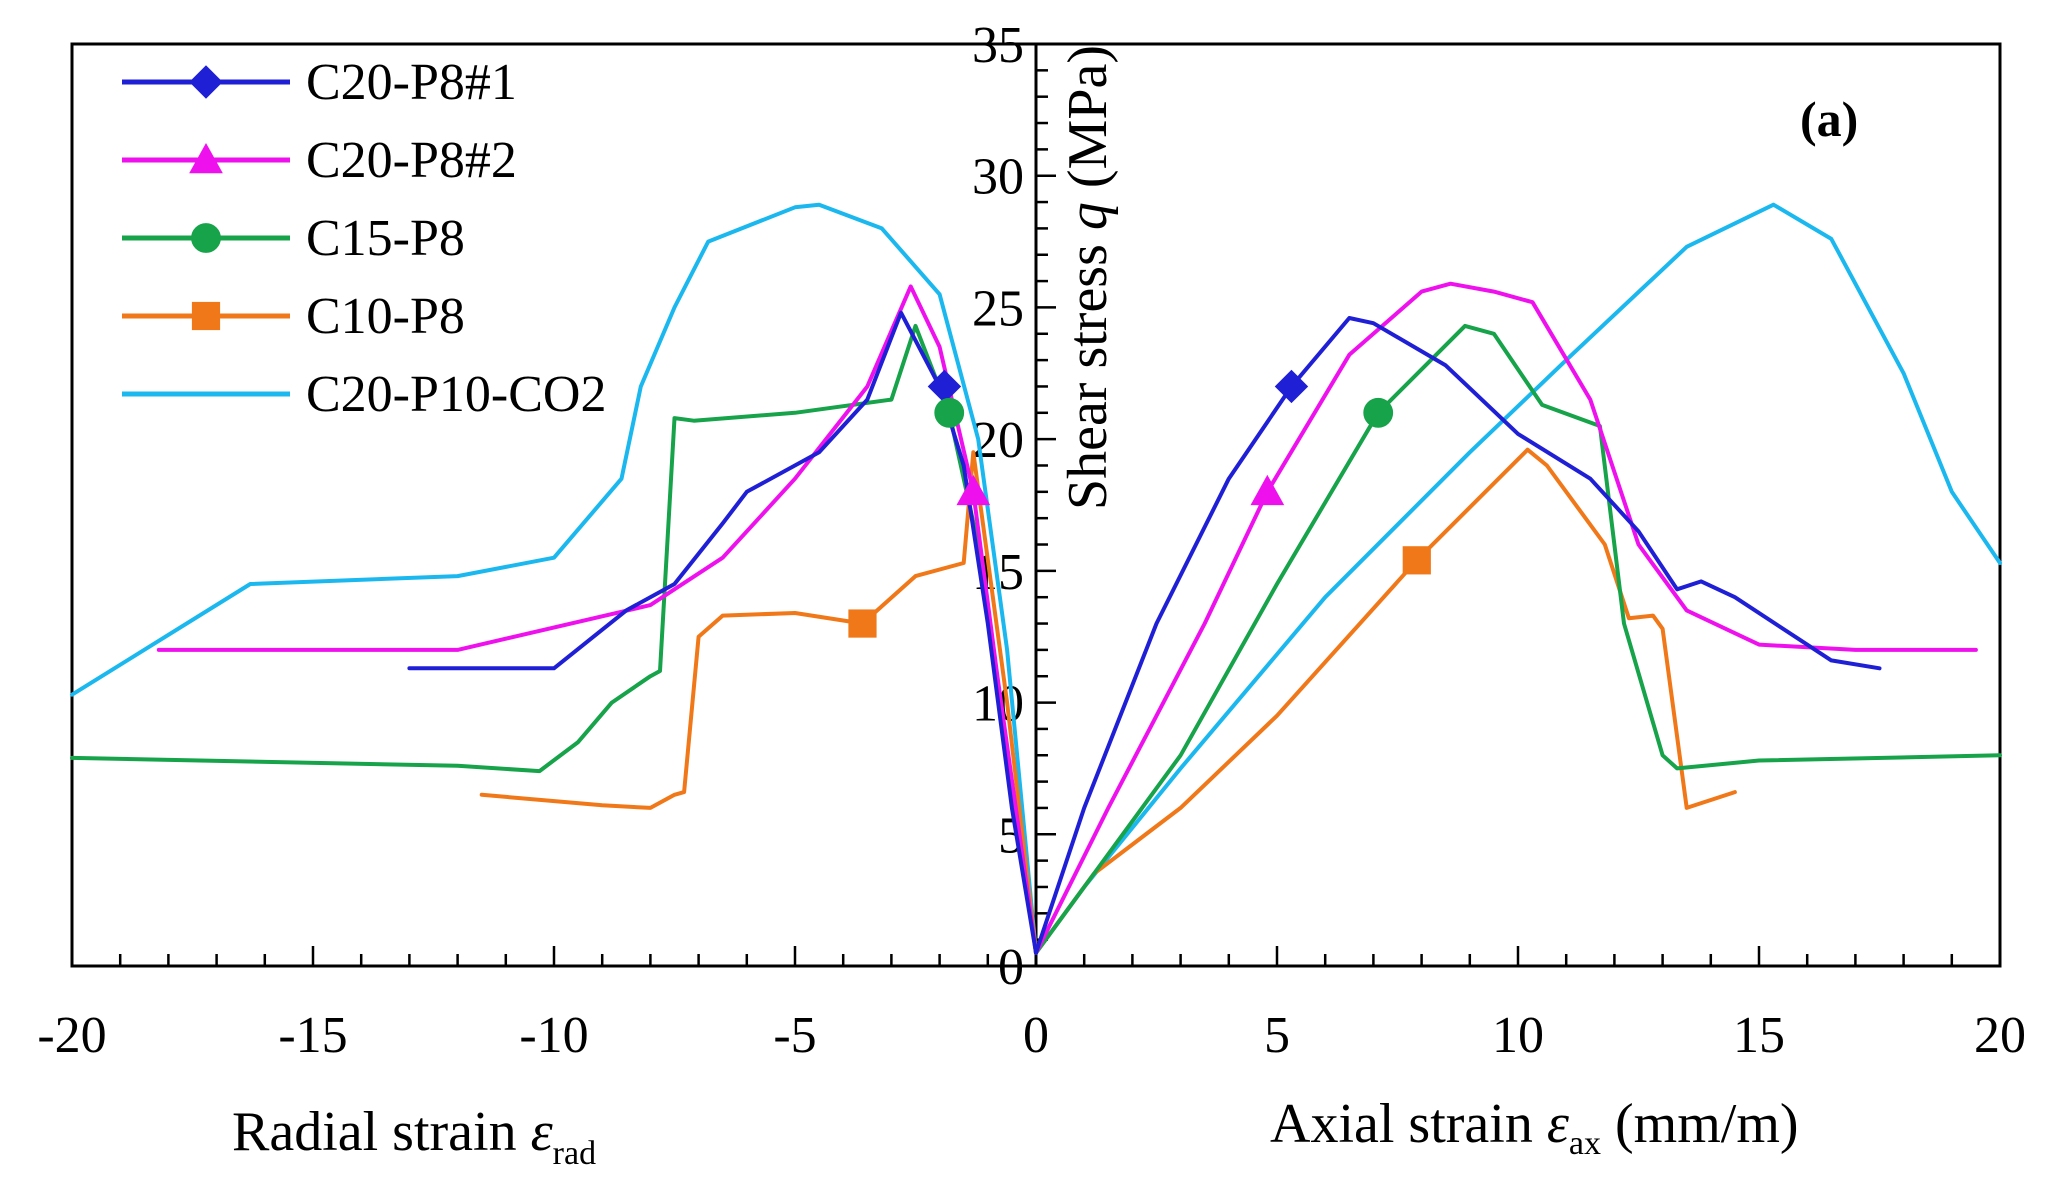  I want to click on series-markers, so click(1139, 503).